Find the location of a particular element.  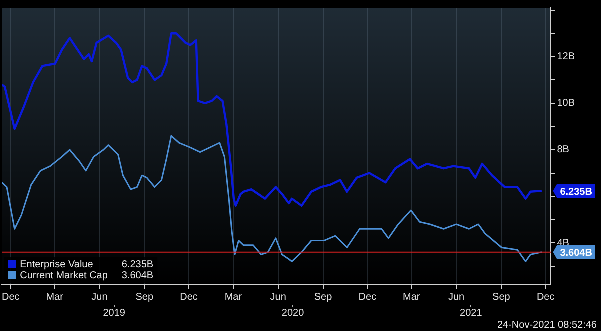

legend-label: Current Market Cap is located at coordinates (64, 276).